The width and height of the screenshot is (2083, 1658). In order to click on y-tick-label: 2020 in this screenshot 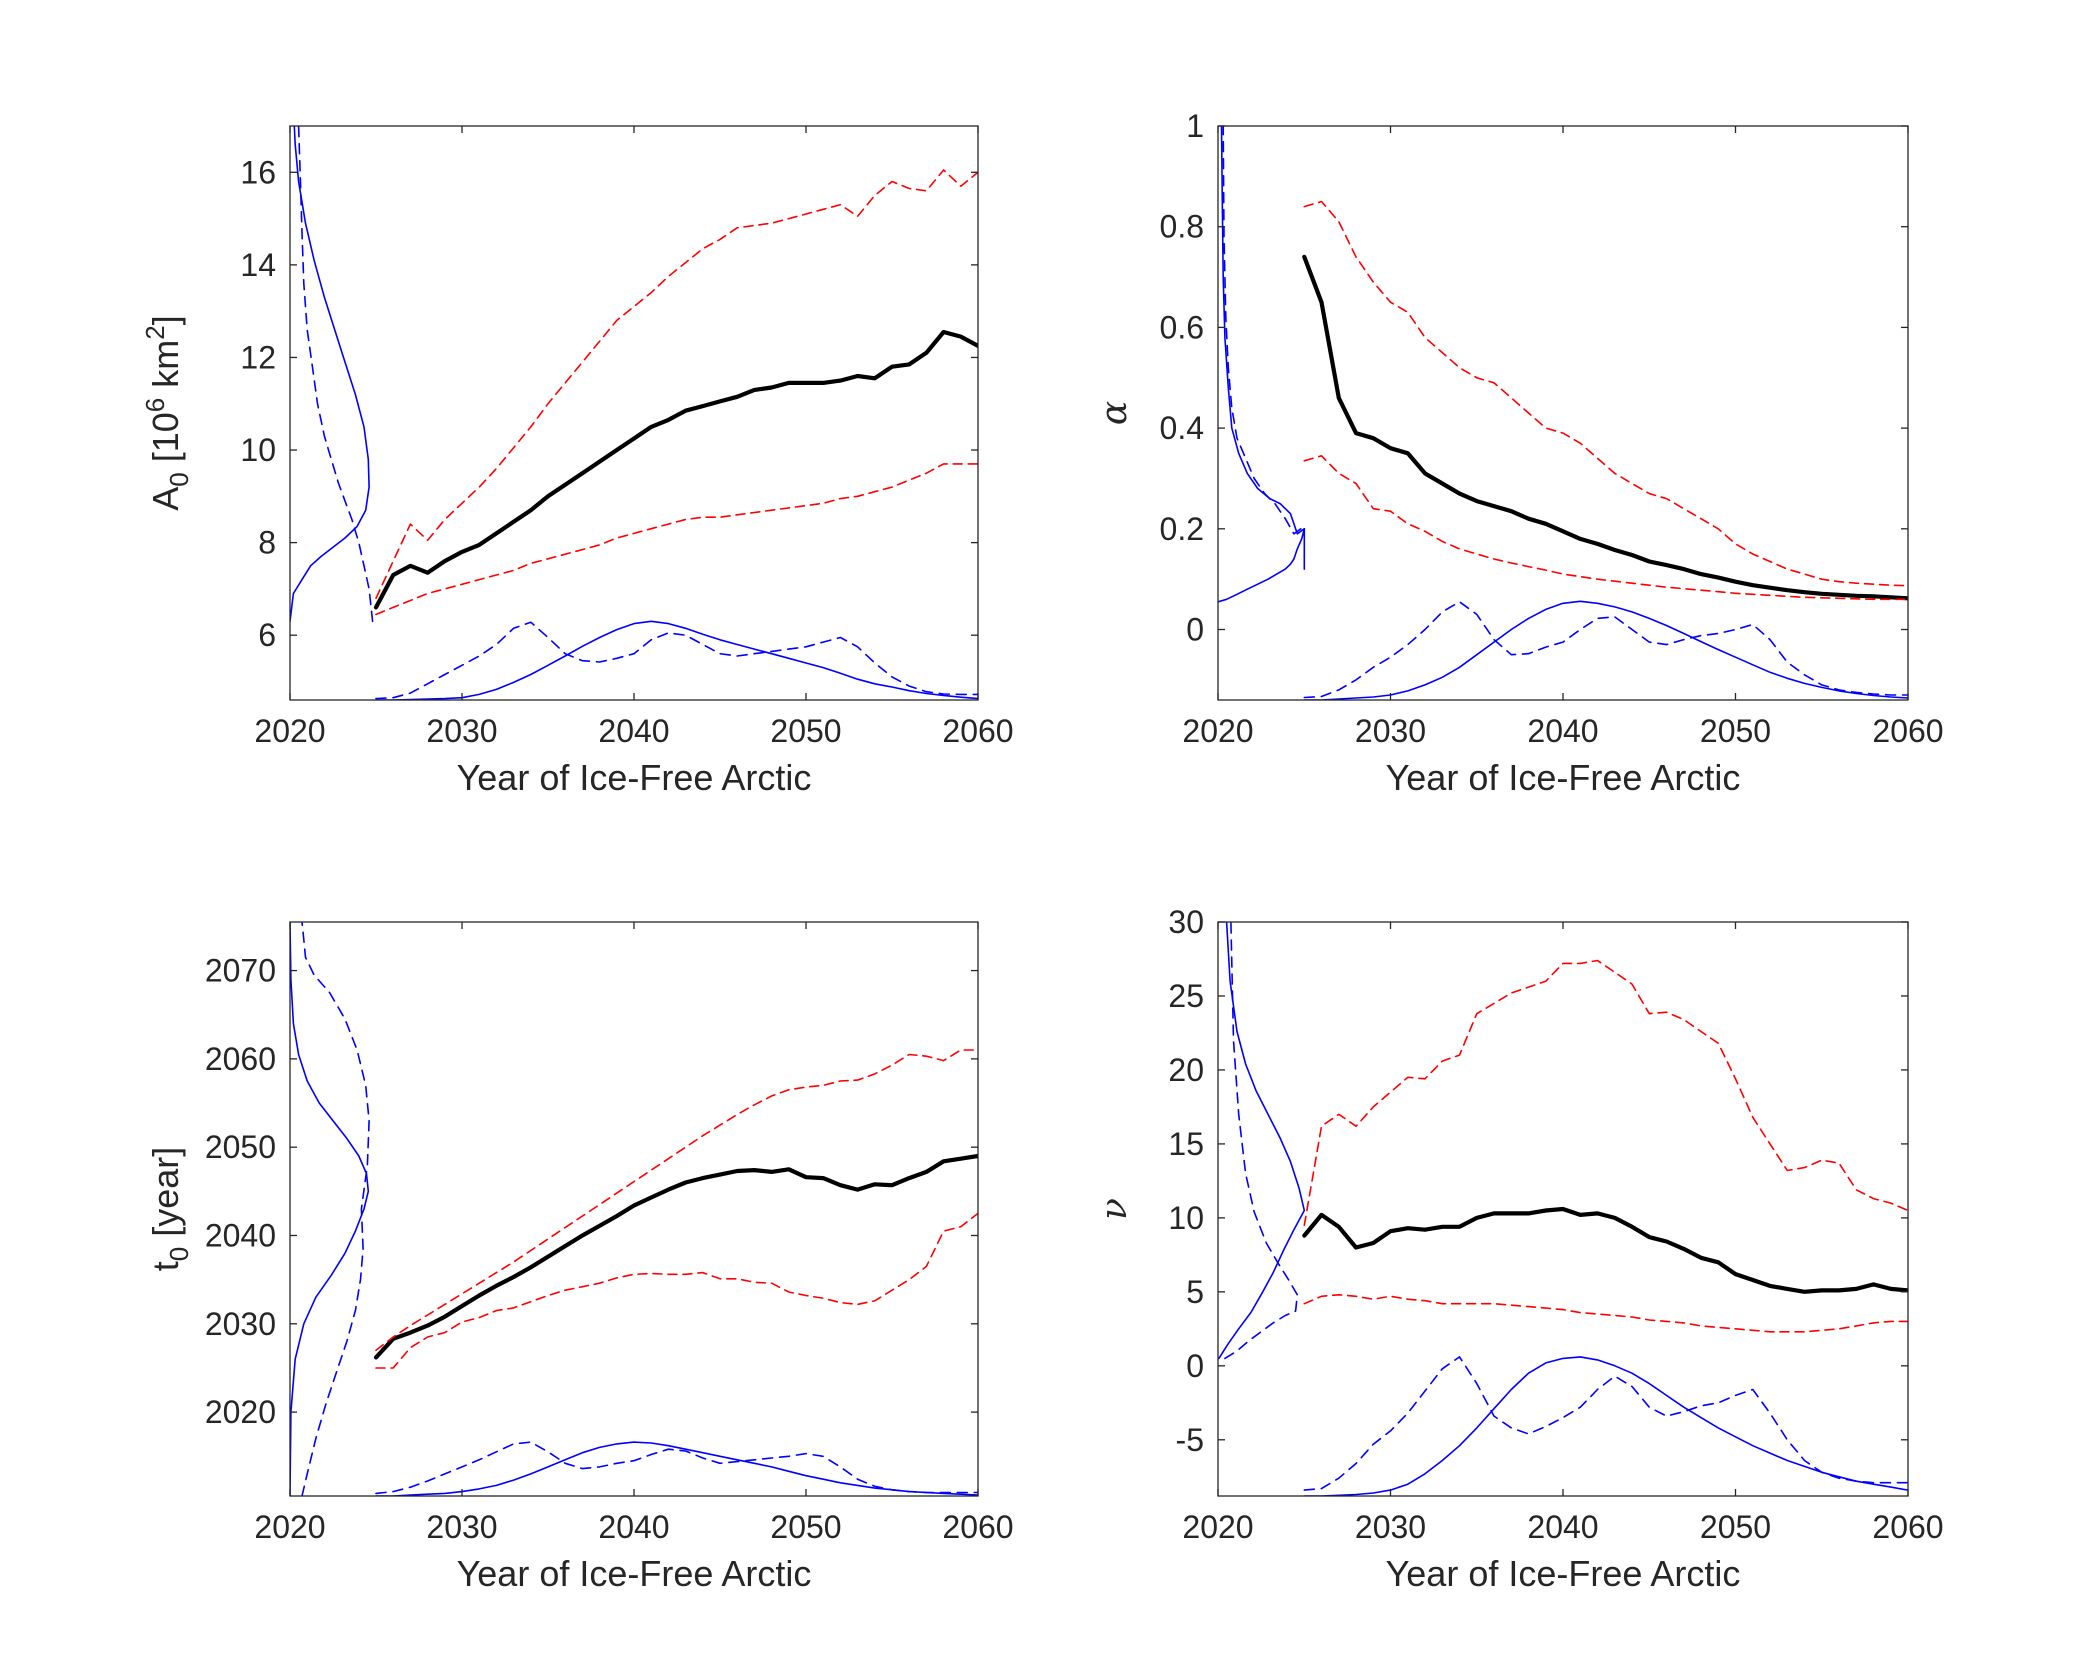, I will do `click(240, 1412)`.